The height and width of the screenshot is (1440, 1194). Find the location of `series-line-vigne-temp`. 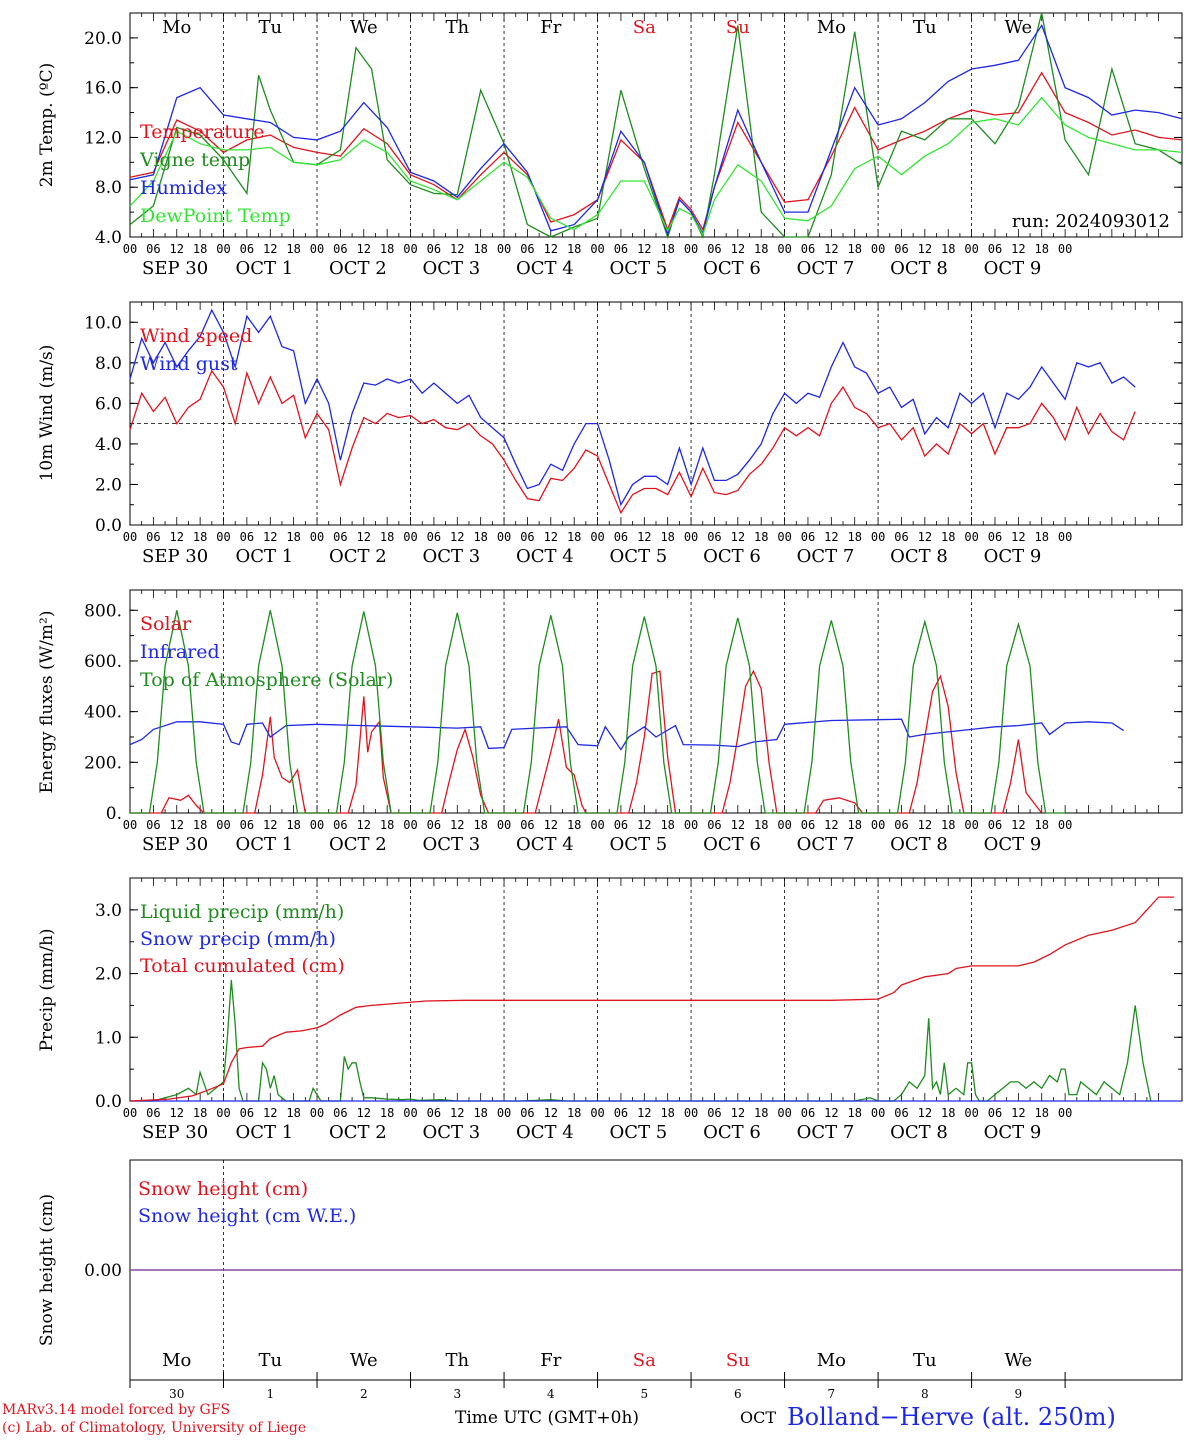

series-line-vigne-temp is located at coordinates (656, 126).